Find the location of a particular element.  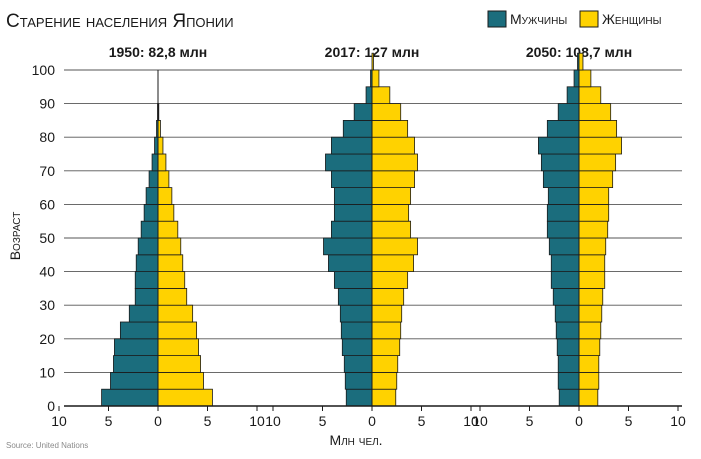

x-tick-label-2-4: 10 is located at coordinates (678, 421).